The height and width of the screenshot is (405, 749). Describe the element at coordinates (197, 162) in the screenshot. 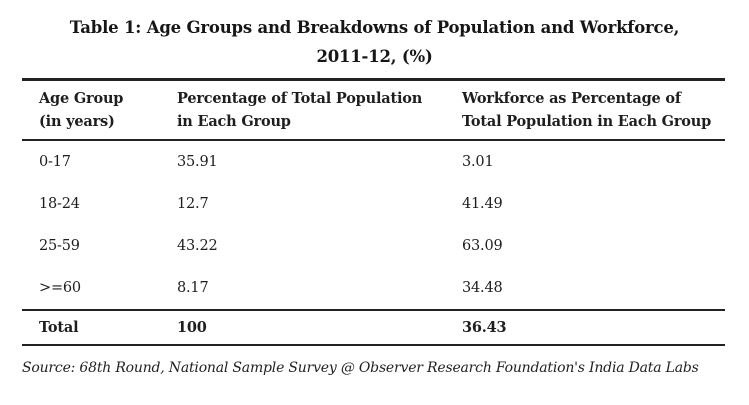

I see `population-pct-cell: 35.91` at that location.